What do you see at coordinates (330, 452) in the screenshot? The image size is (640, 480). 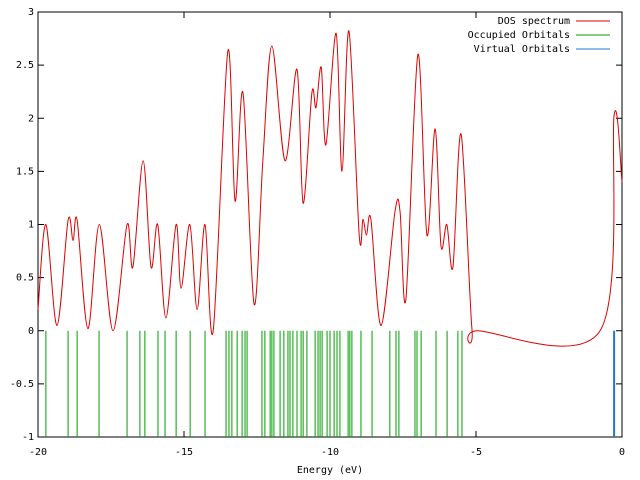 I see `x-tick-label: -10` at bounding box center [330, 452].